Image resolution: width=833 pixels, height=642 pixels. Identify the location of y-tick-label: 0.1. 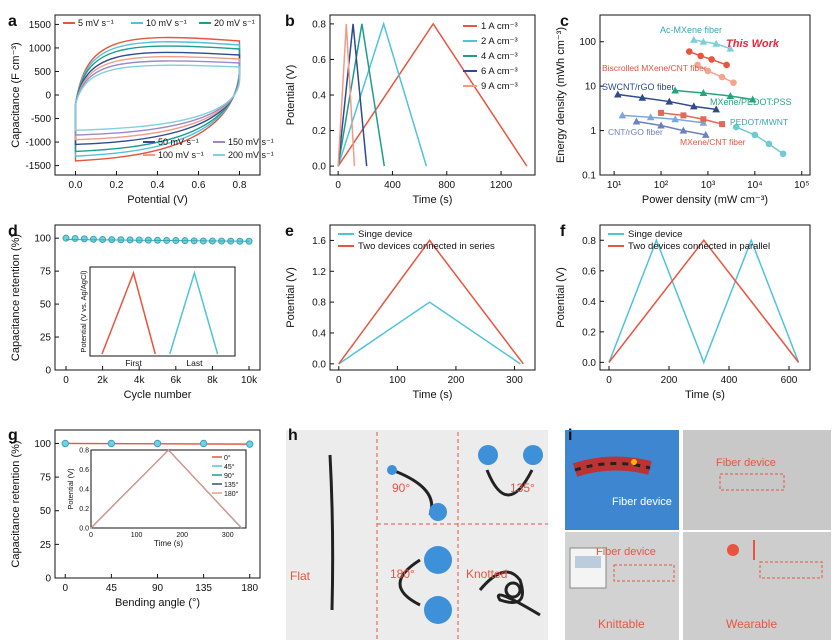
(589, 176).